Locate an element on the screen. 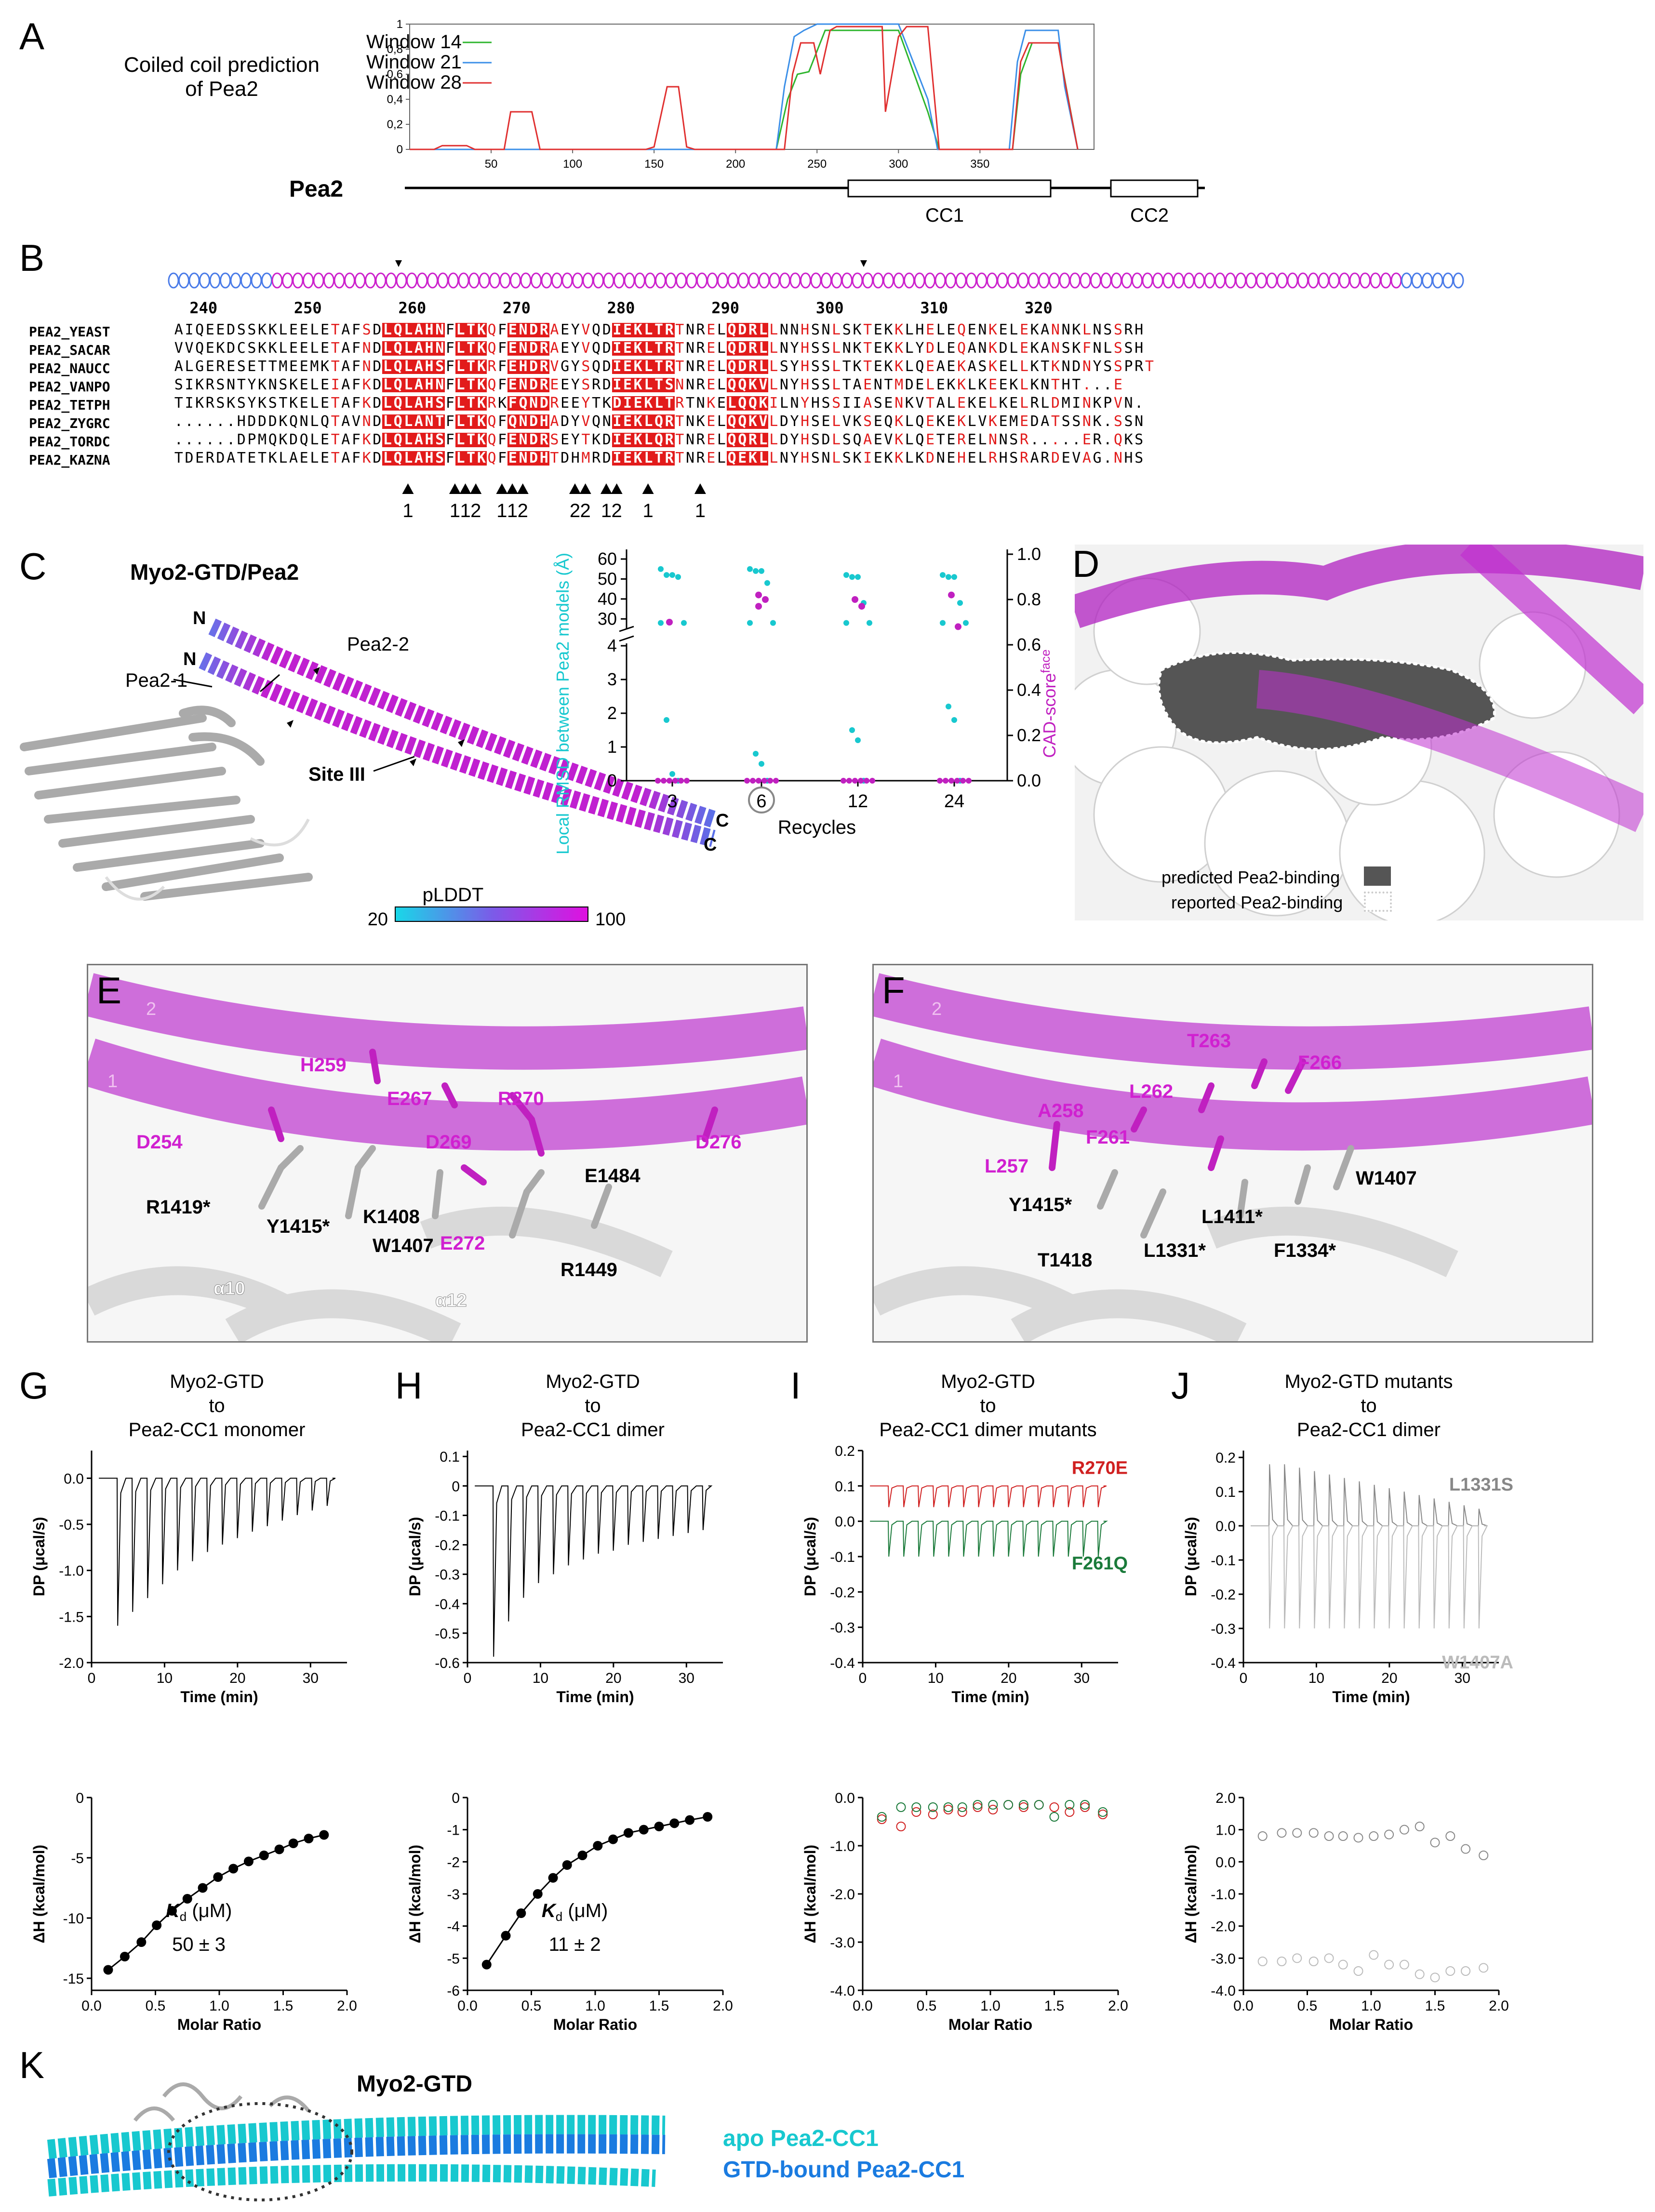  thermogram-trace-w1407a is located at coordinates (1369, 1577).